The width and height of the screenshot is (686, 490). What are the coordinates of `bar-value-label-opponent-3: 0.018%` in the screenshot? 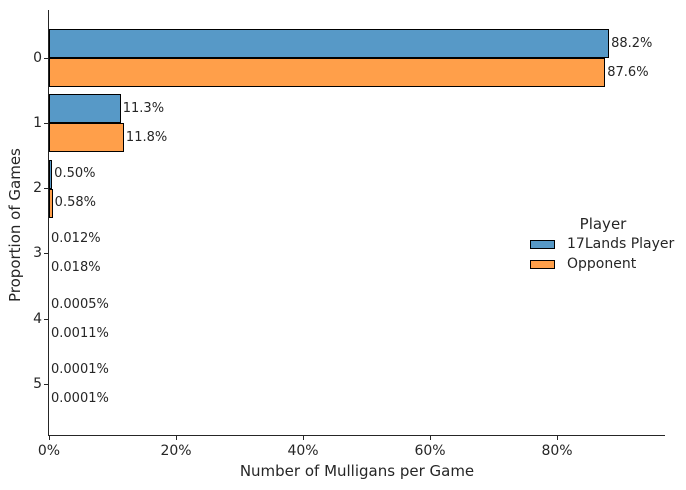 It's located at (76, 268).